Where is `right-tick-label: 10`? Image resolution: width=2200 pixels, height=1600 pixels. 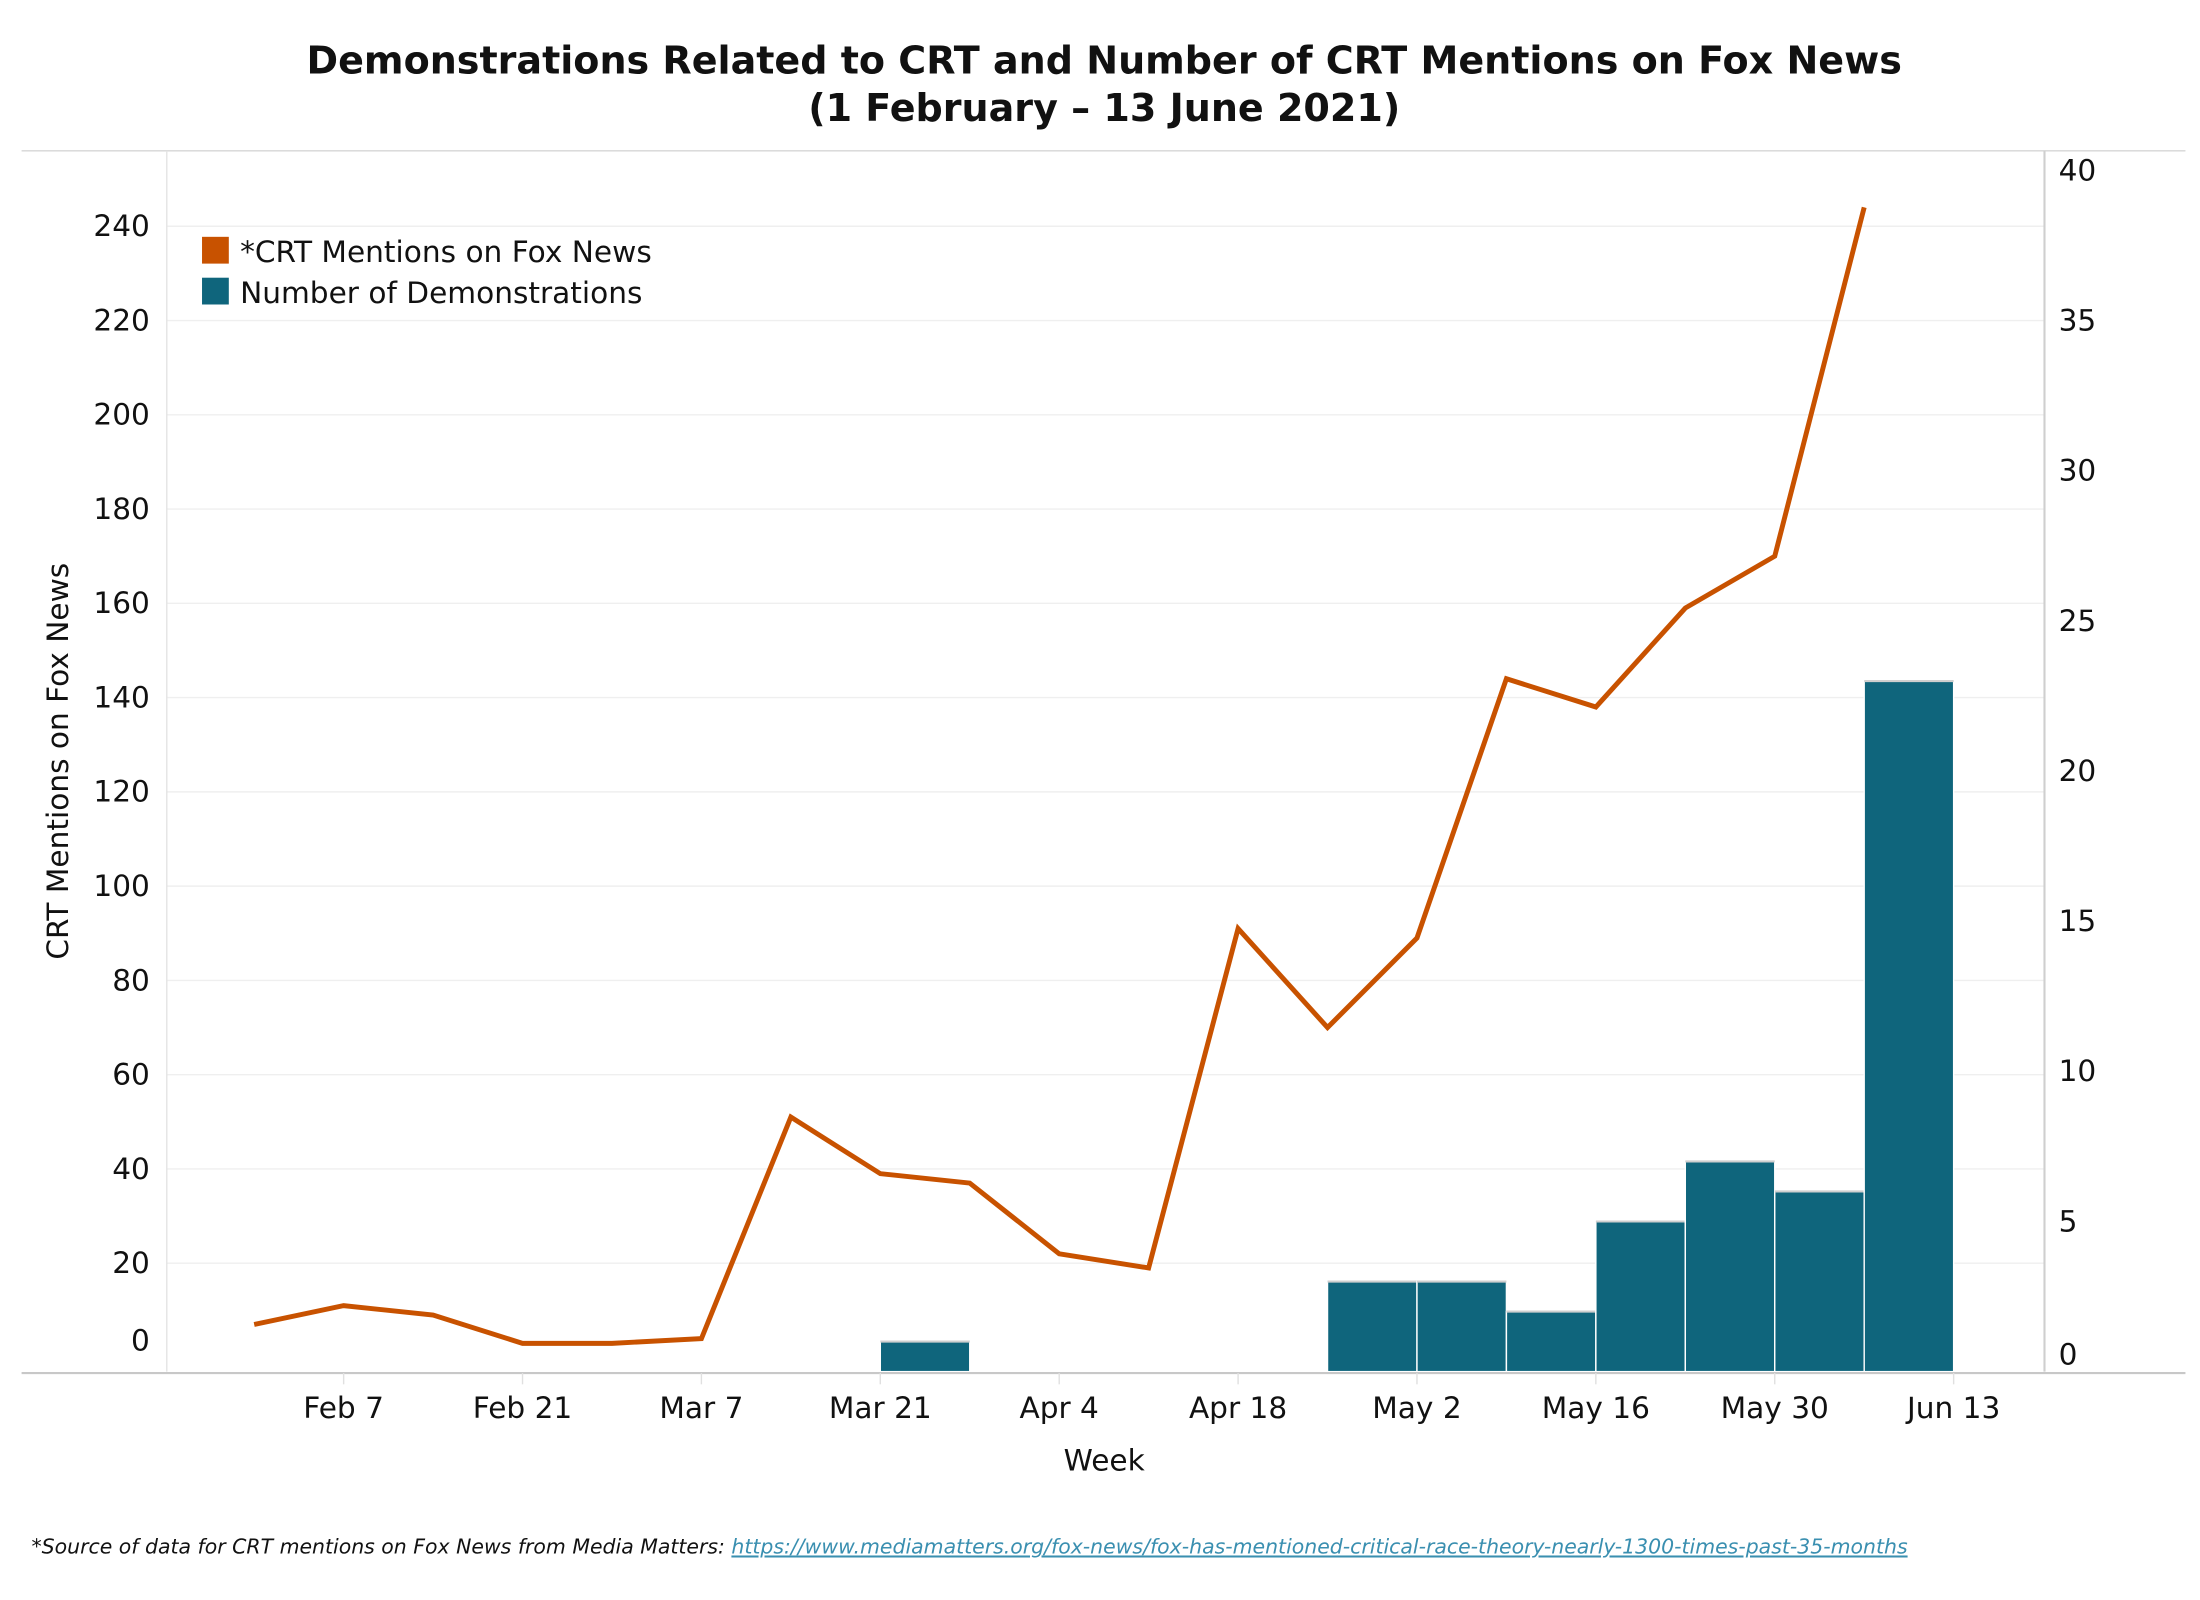 right-tick-label: 10 is located at coordinates (2078, 1071).